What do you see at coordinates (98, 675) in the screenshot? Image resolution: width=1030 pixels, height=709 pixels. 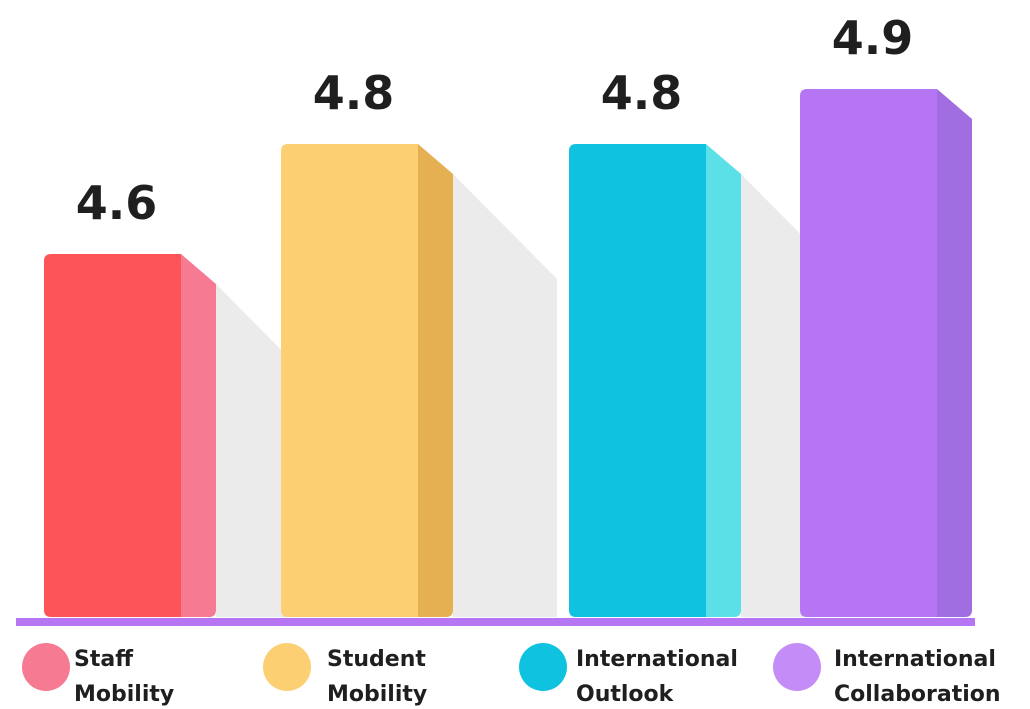 I see `legend-item: Staff Mobility` at bounding box center [98, 675].